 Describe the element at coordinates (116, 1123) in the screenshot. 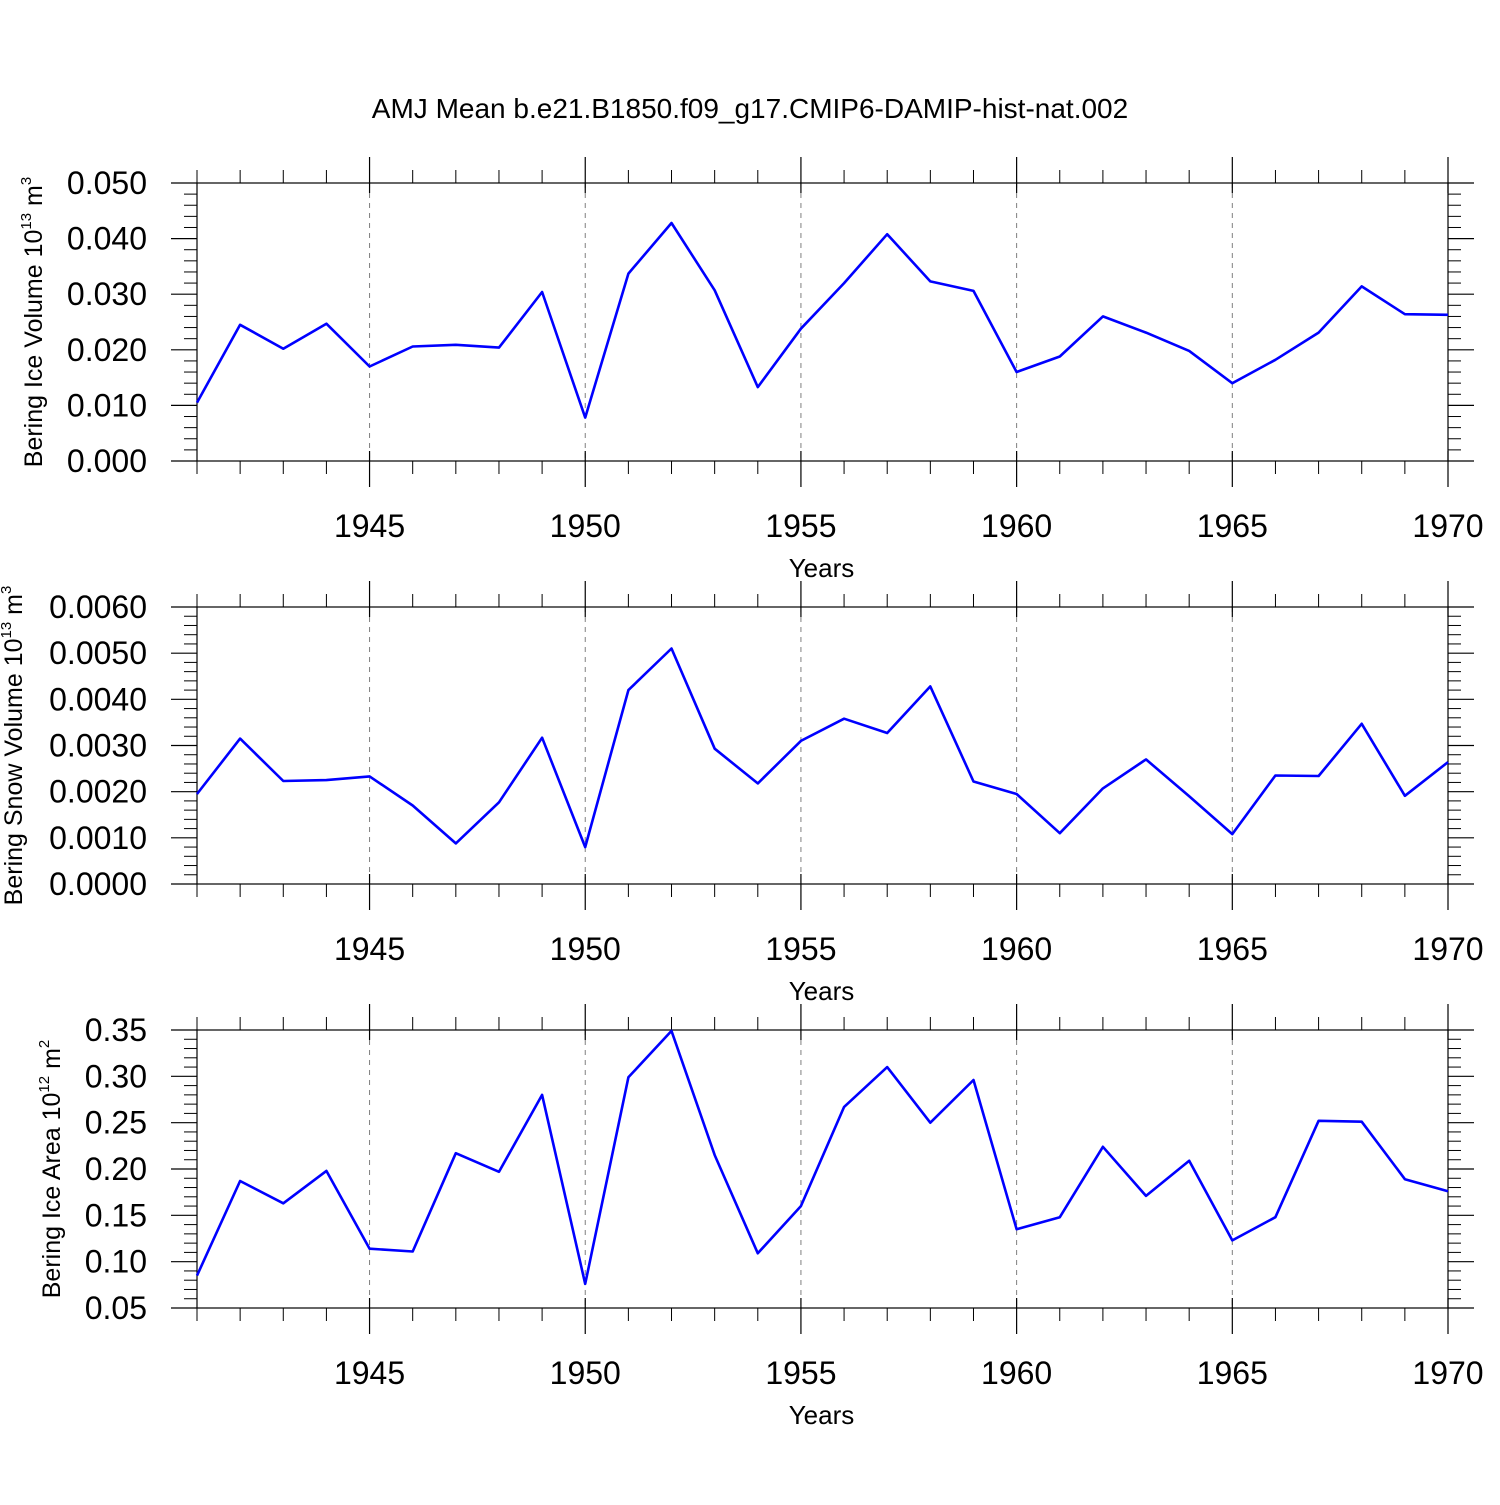

I see `y-tick-label: 0.25` at that location.